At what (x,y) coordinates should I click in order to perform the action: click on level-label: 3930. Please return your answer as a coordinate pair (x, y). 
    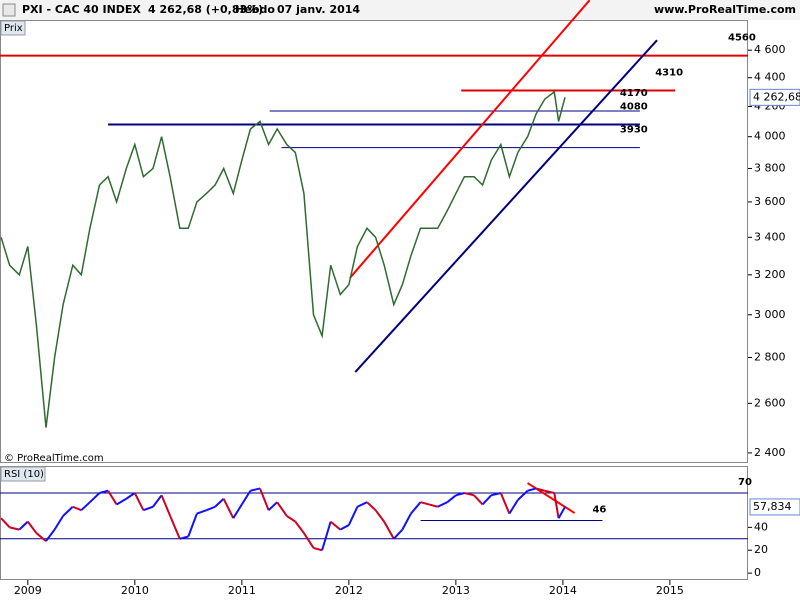
    Looking at the image, I should click on (634, 130).